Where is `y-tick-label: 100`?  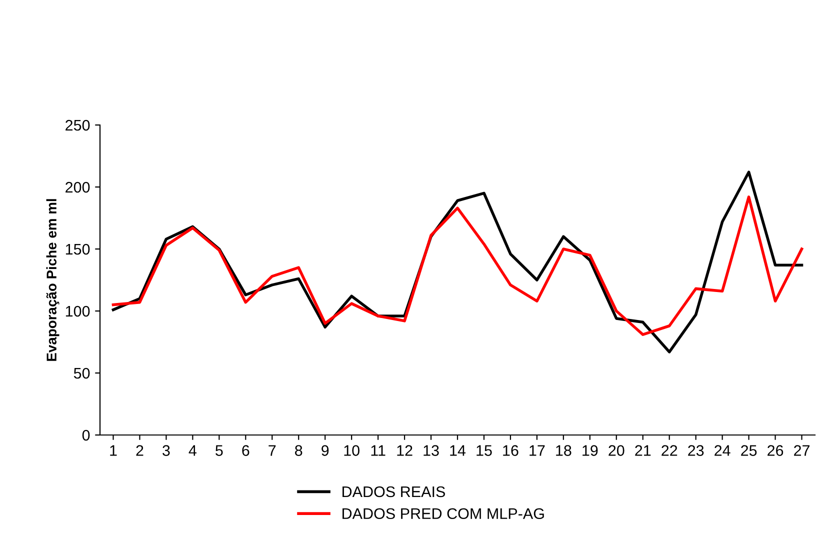
y-tick-label: 100 is located at coordinates (78, 311).